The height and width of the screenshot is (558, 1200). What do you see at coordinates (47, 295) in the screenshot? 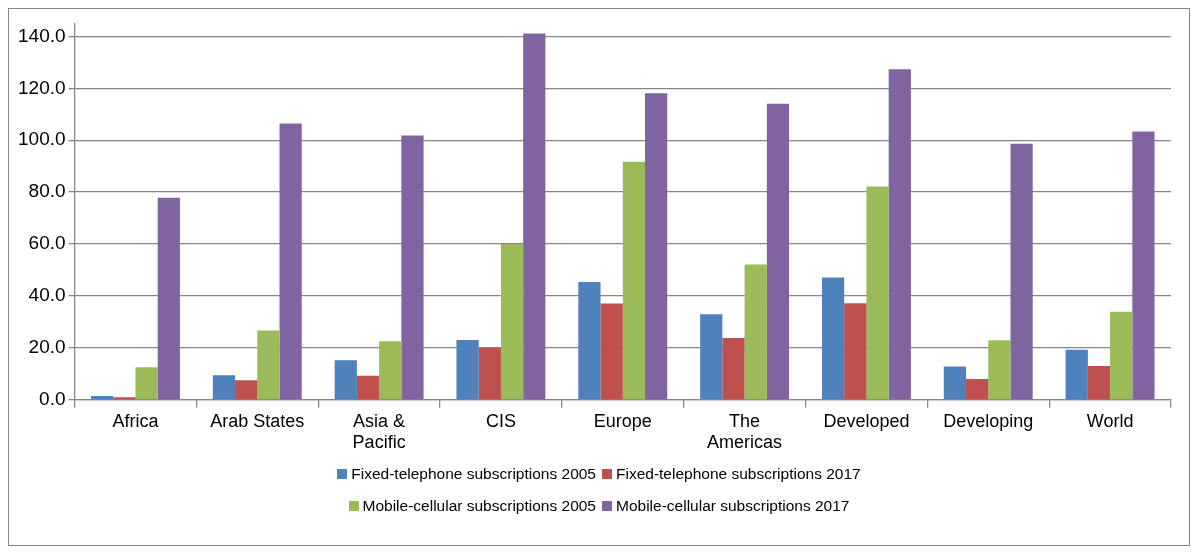
I see `y-tick-label: 40.0` at bounding box center [47, 295].